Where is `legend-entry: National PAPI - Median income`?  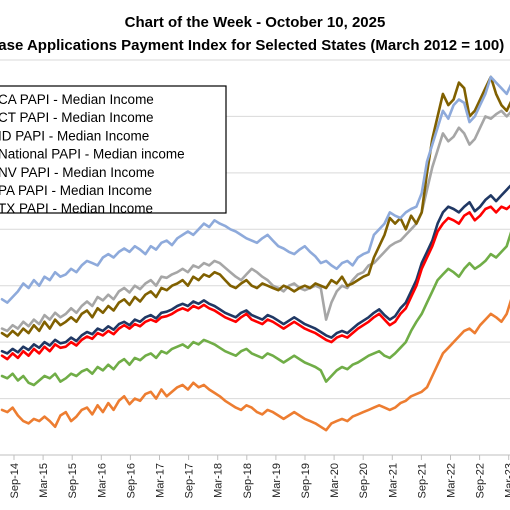
legend-entry: National PAPI - Median income is located at coordinates (92, 154).